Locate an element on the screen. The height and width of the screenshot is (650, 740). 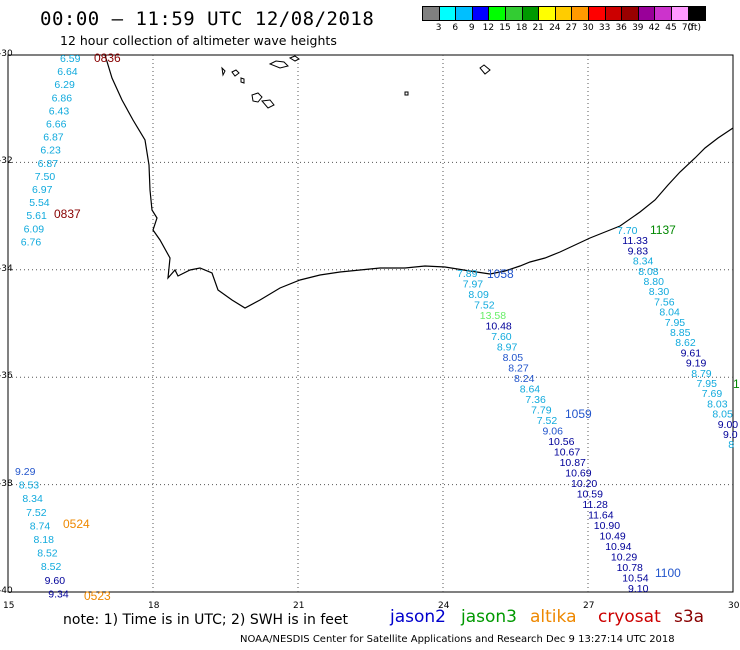
lat-tick-label: -34 is located at coordinates (6, 268).